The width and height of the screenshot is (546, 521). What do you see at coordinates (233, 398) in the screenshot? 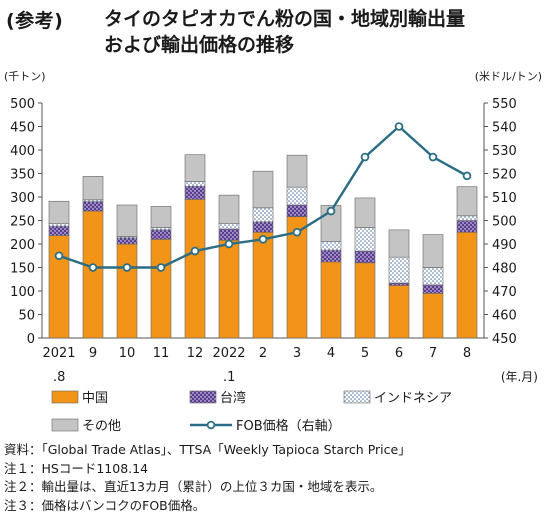
I see `legend-taiwan-label: 台湾` at bounding box center [233, 398].